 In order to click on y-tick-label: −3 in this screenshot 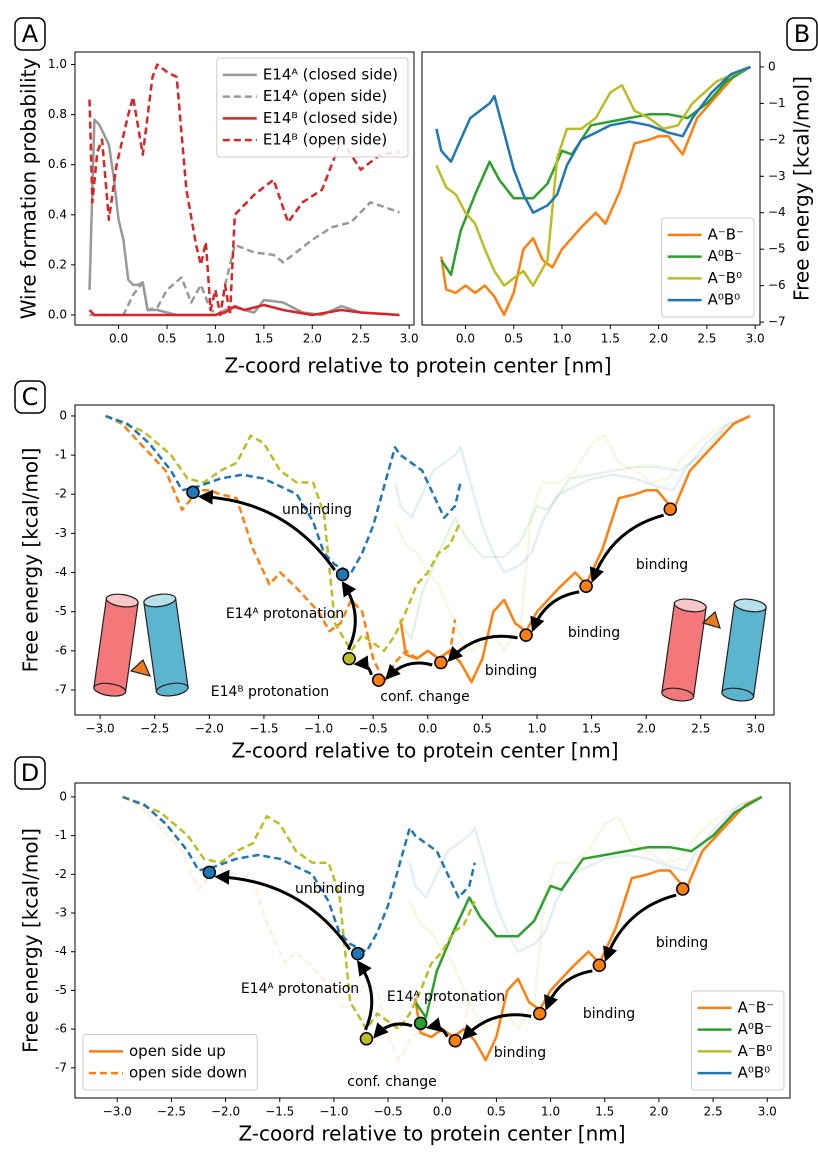, I will do `click(777, 176)`.